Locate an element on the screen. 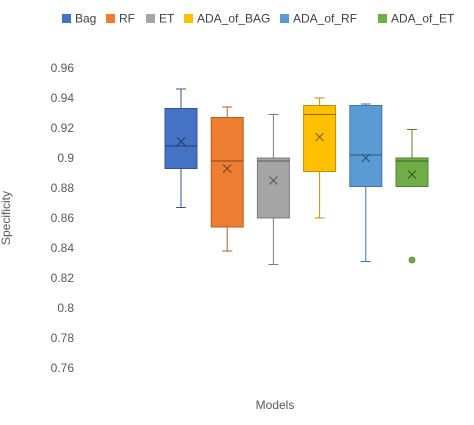  y-axis-title: Specificity is located at coordinates (6, 218).